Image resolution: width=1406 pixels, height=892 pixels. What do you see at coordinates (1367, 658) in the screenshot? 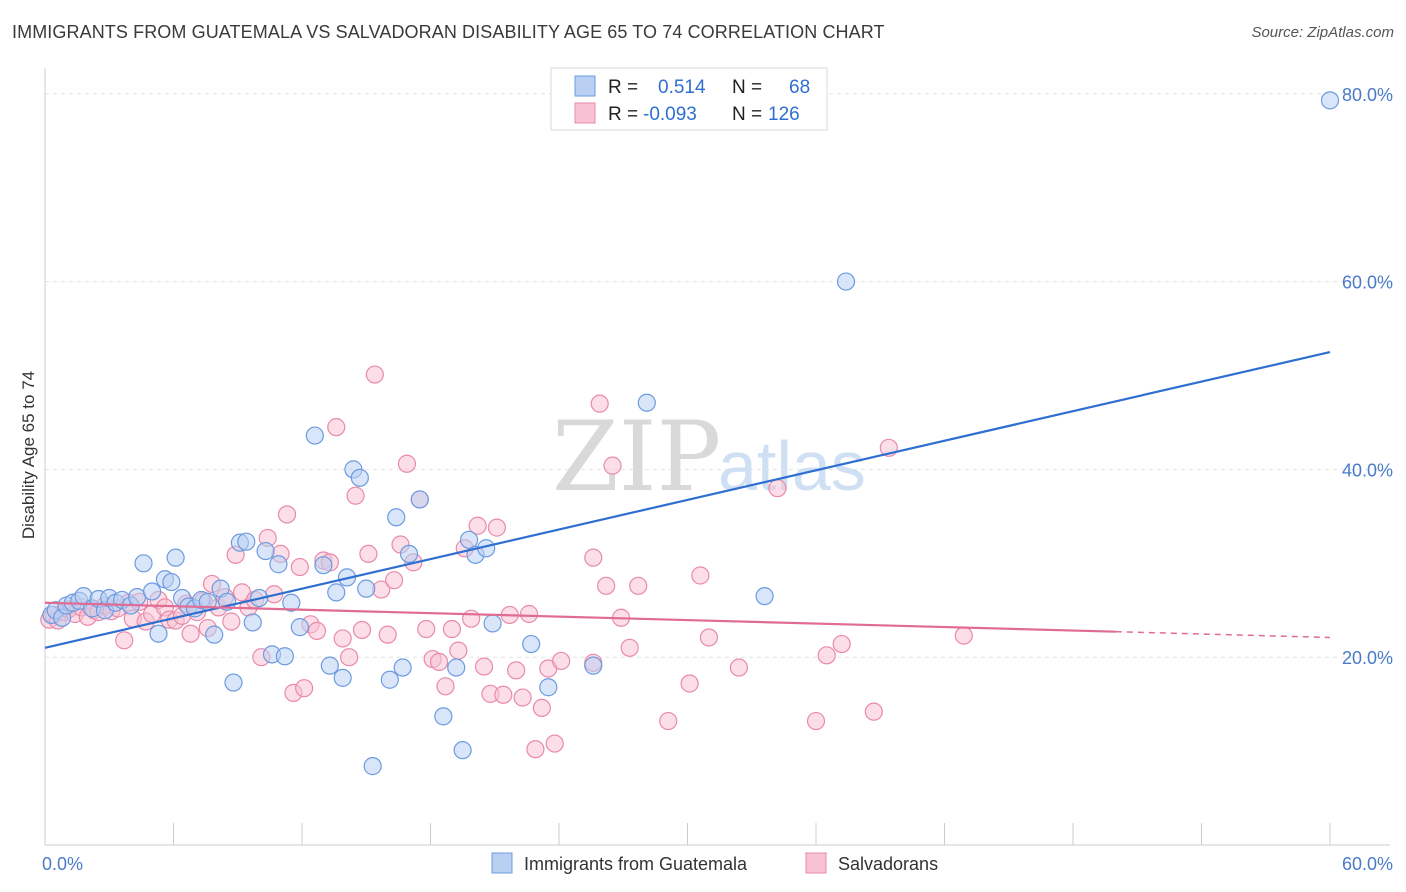
I see `y-tick-label: 20.0%` at bounding box center [1367, 658].